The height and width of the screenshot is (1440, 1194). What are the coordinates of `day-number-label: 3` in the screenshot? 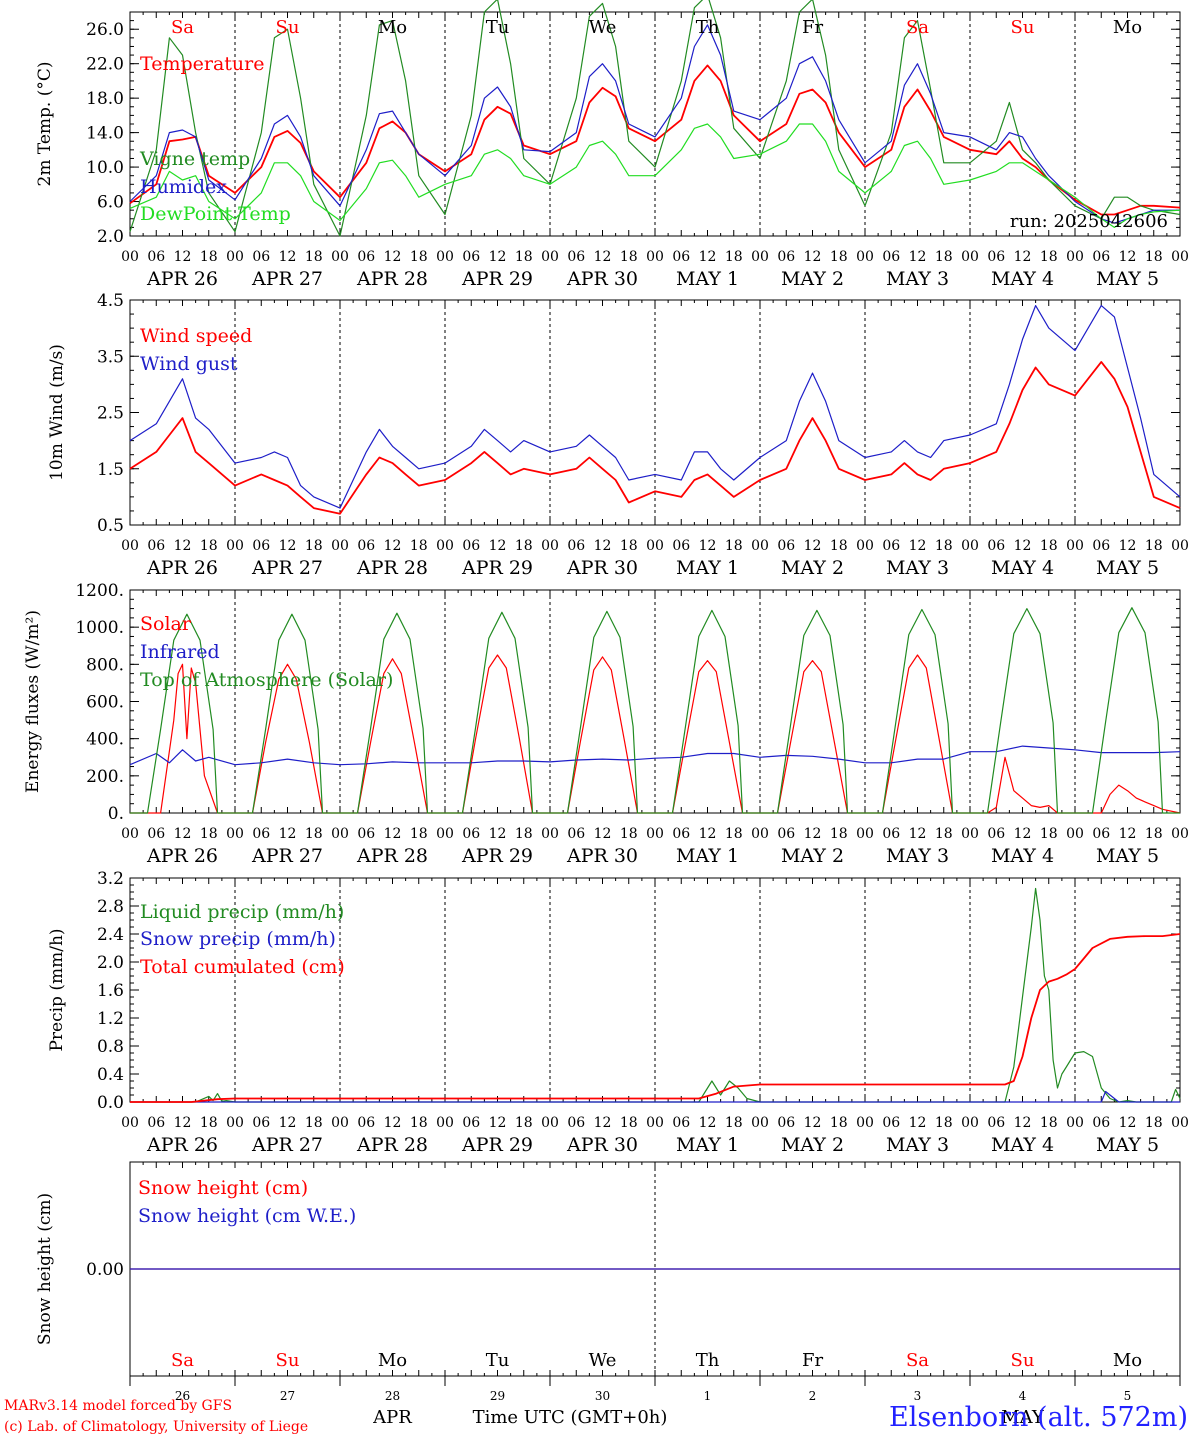 It's located at (918, 1396).